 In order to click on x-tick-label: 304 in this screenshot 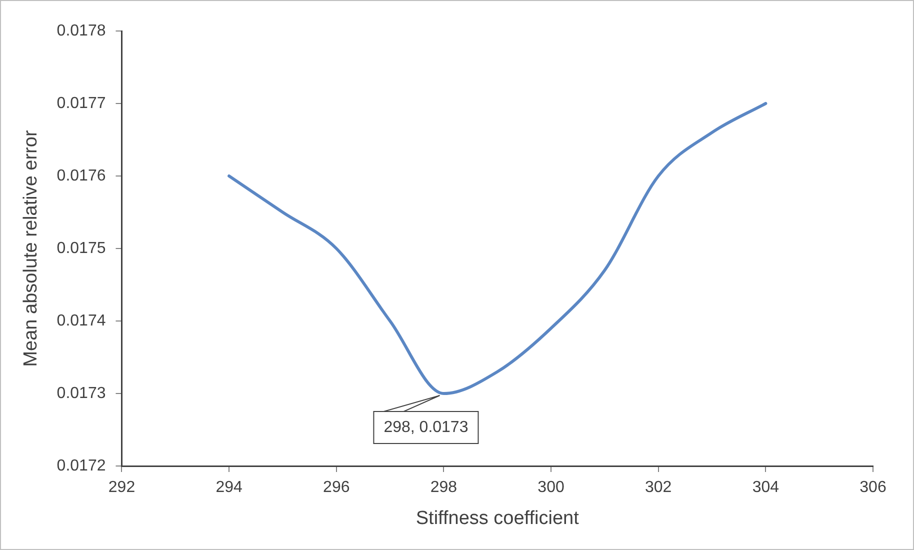, I will do `click(766, 487)`.